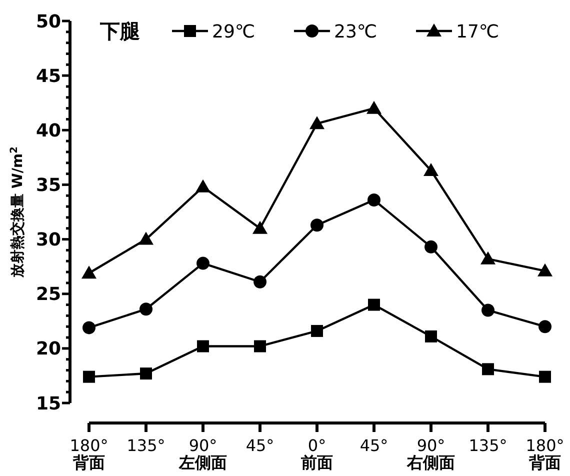 This screenshot has width=570, height=476. What do you see at coordinates (48, 295) in the screenshot?
I see `y-tick-label: 25` at bounding box center [48, 295].